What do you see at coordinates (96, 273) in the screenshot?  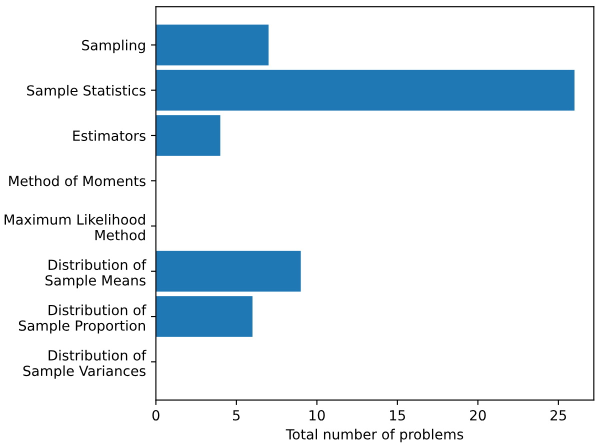 I see `y-tick-label: Distribution of Sample Means` at bounding box center [96, 273].